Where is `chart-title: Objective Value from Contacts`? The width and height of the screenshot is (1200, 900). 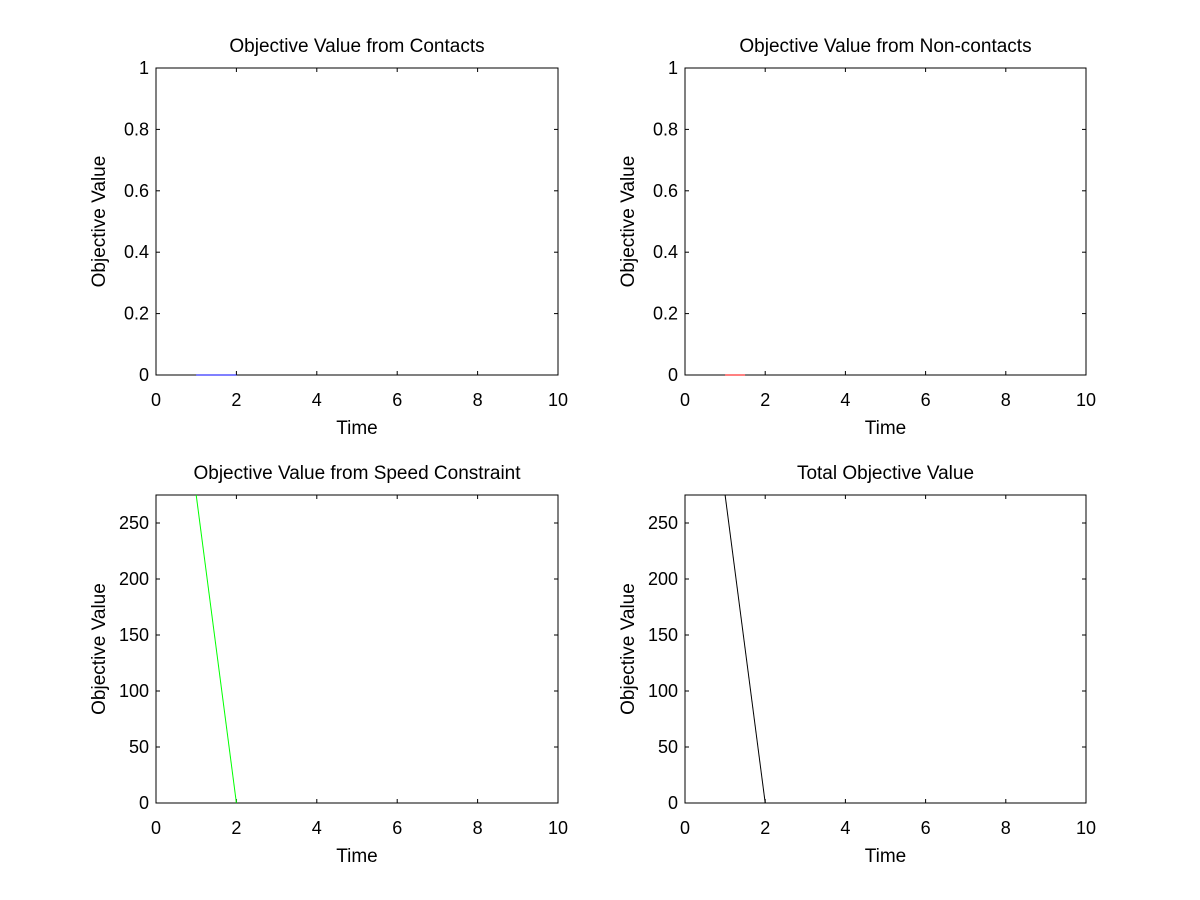 chart-title: Objective Value from Contacts is located at coordinates (356, 46).